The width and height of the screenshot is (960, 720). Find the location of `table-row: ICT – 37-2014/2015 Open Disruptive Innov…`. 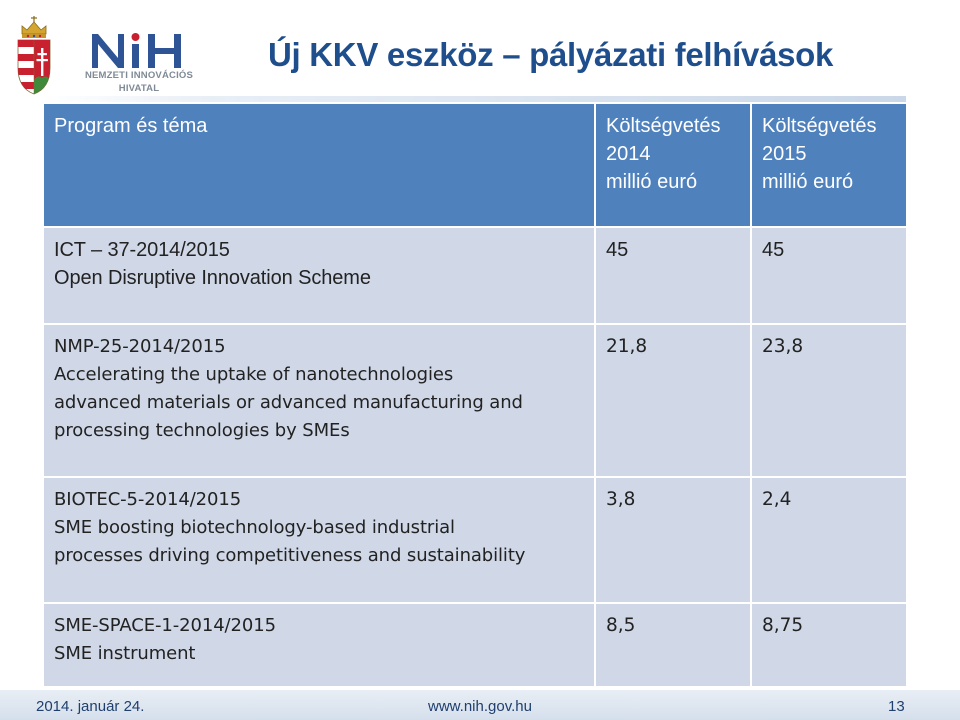

table-row: ICT – 37-2014/2015 Open Disruptive Innov… is located at coordinates (475, 275).